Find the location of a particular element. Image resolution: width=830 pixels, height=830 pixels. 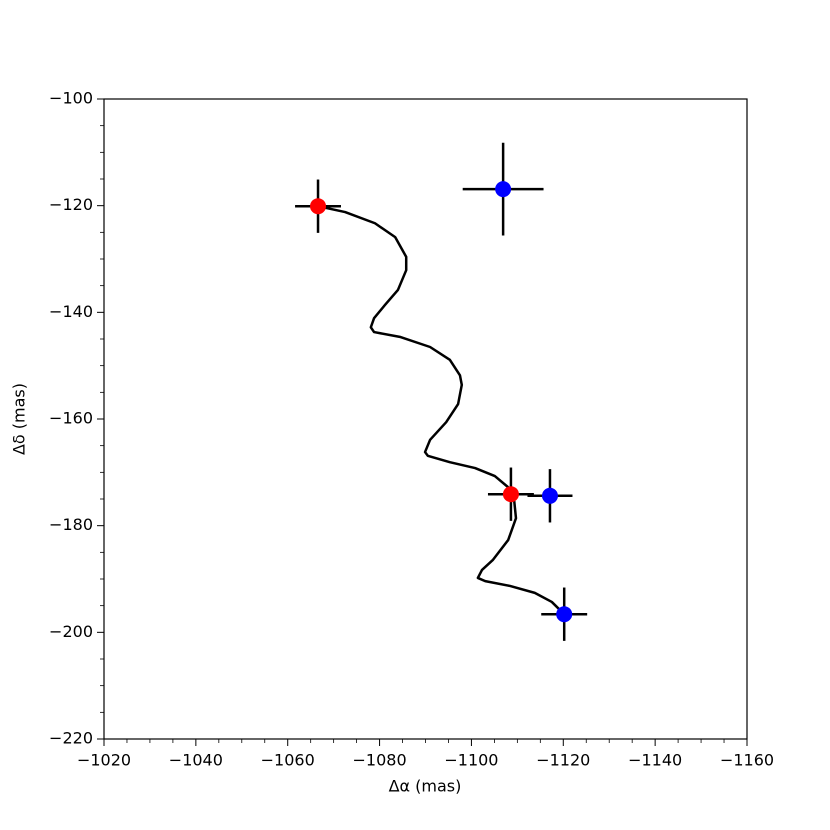

y-tick-label: −160 is located at coordinates (71, 418).